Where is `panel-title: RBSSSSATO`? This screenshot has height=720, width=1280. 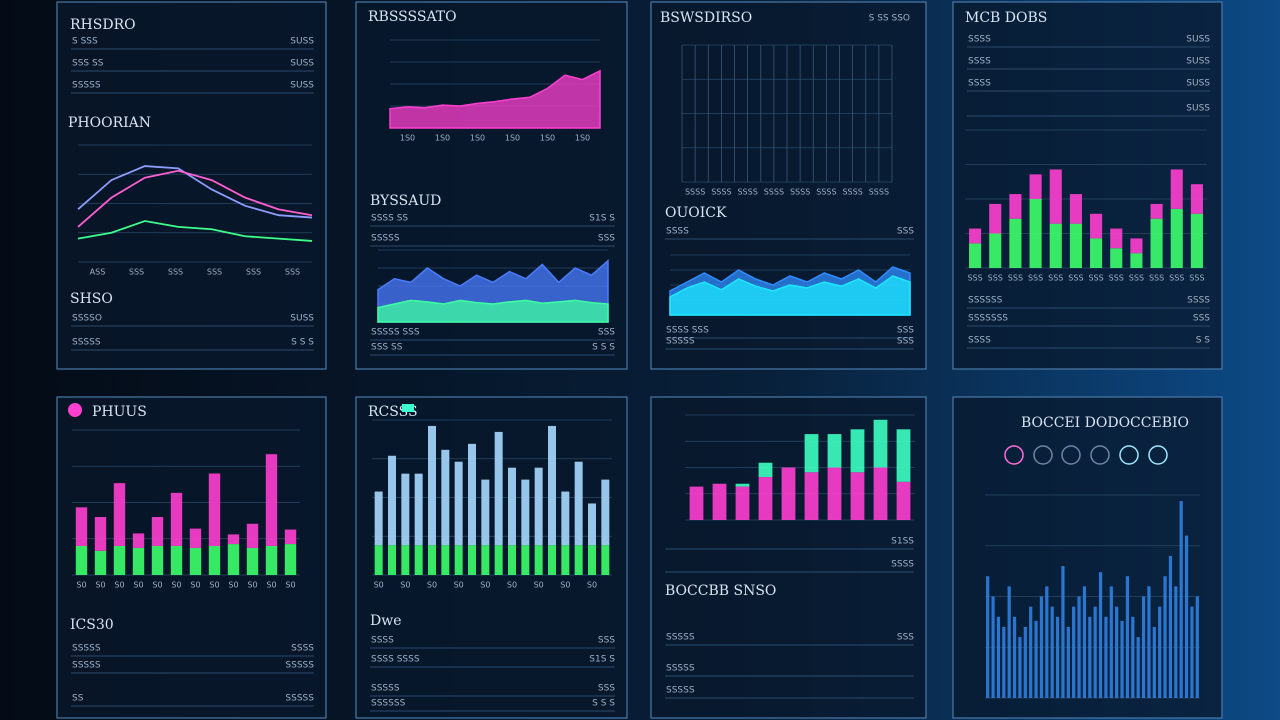 panel-title: RBSSSSATO is located at coordinates (412, 17).